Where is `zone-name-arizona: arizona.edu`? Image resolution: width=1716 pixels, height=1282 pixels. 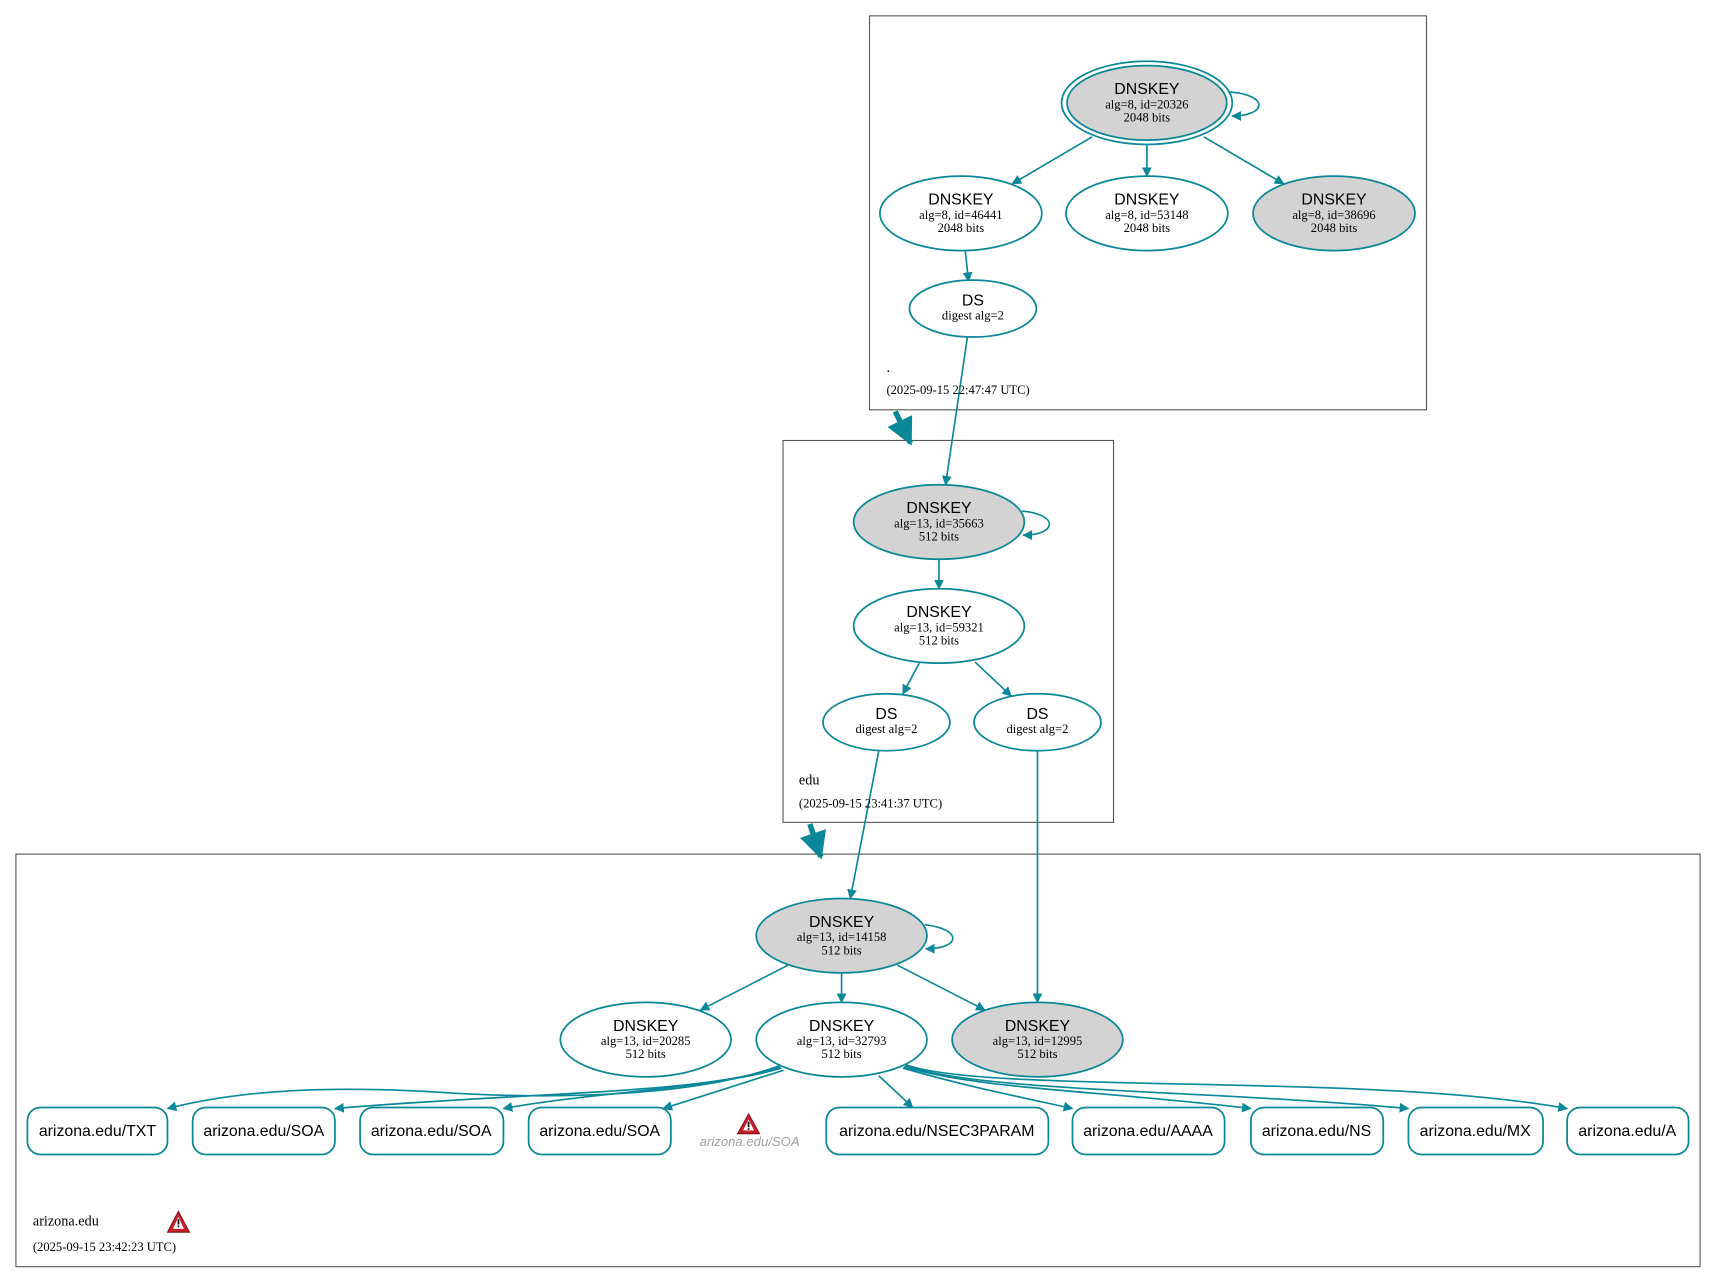
zone-name-arizona: arizona.edu is located at coordinates (66, 1222).